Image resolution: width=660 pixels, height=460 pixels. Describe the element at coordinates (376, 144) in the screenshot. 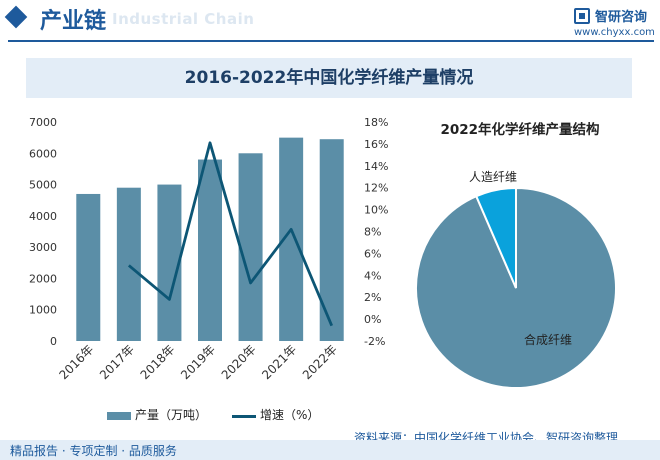

I see `y-right-tick: 16%` at that location.